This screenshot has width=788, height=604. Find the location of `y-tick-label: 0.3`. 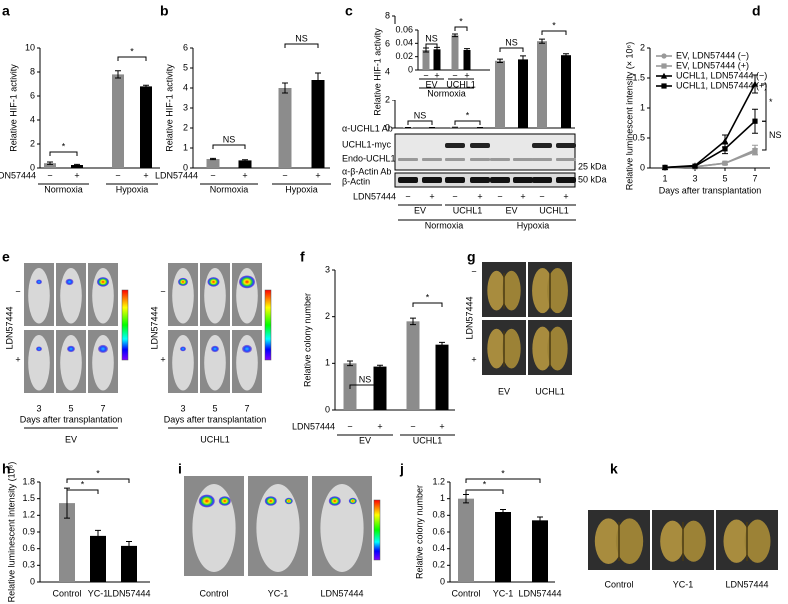

y-tick-label: 0.3 is located at coordinates (28, 565).